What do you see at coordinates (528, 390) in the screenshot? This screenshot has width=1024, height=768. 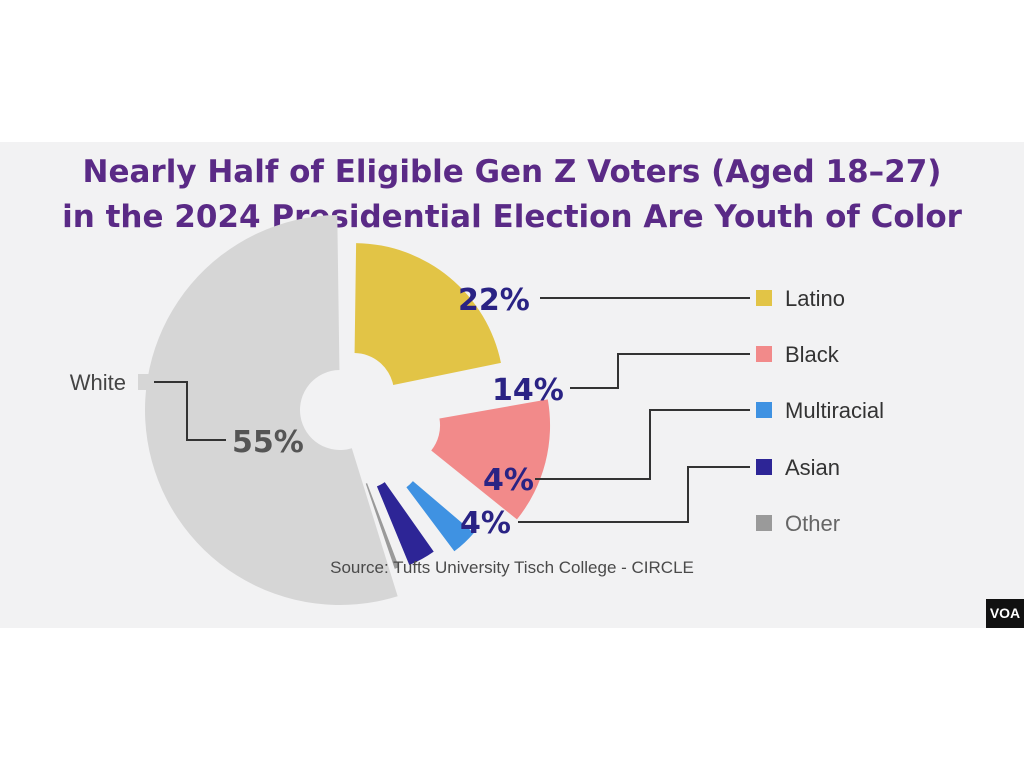 I see `value-label-black: 14%` at bounding box center [528, 390].